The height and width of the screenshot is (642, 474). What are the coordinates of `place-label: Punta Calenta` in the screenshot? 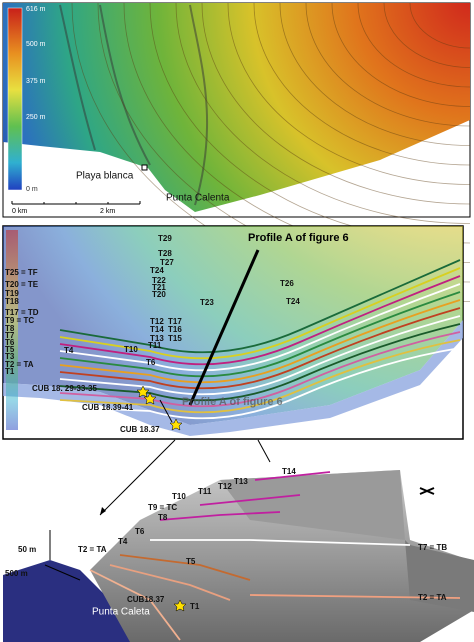 It's located at (198, 198).